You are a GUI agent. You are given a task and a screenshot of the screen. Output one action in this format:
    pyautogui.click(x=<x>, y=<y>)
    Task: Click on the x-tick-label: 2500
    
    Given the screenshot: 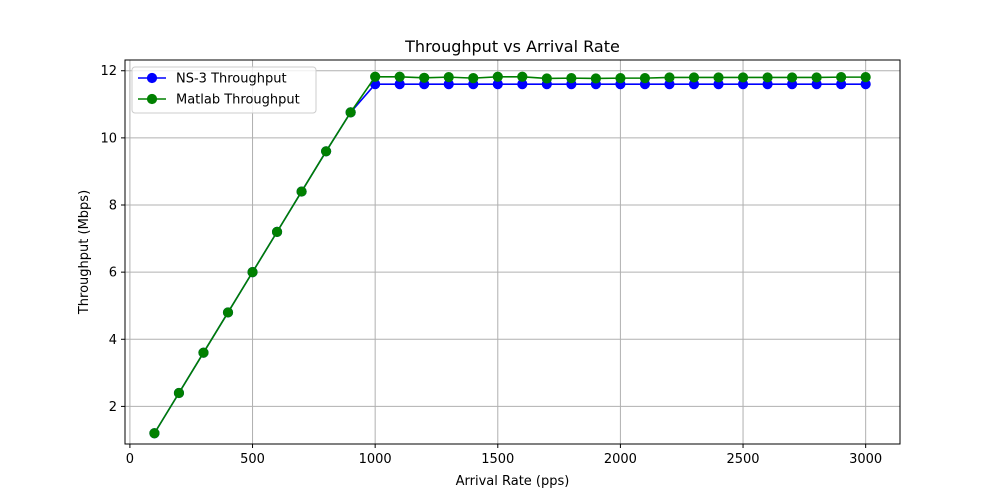 What is the action you would take?
    pyautogui.click(x=742, y=459)
    